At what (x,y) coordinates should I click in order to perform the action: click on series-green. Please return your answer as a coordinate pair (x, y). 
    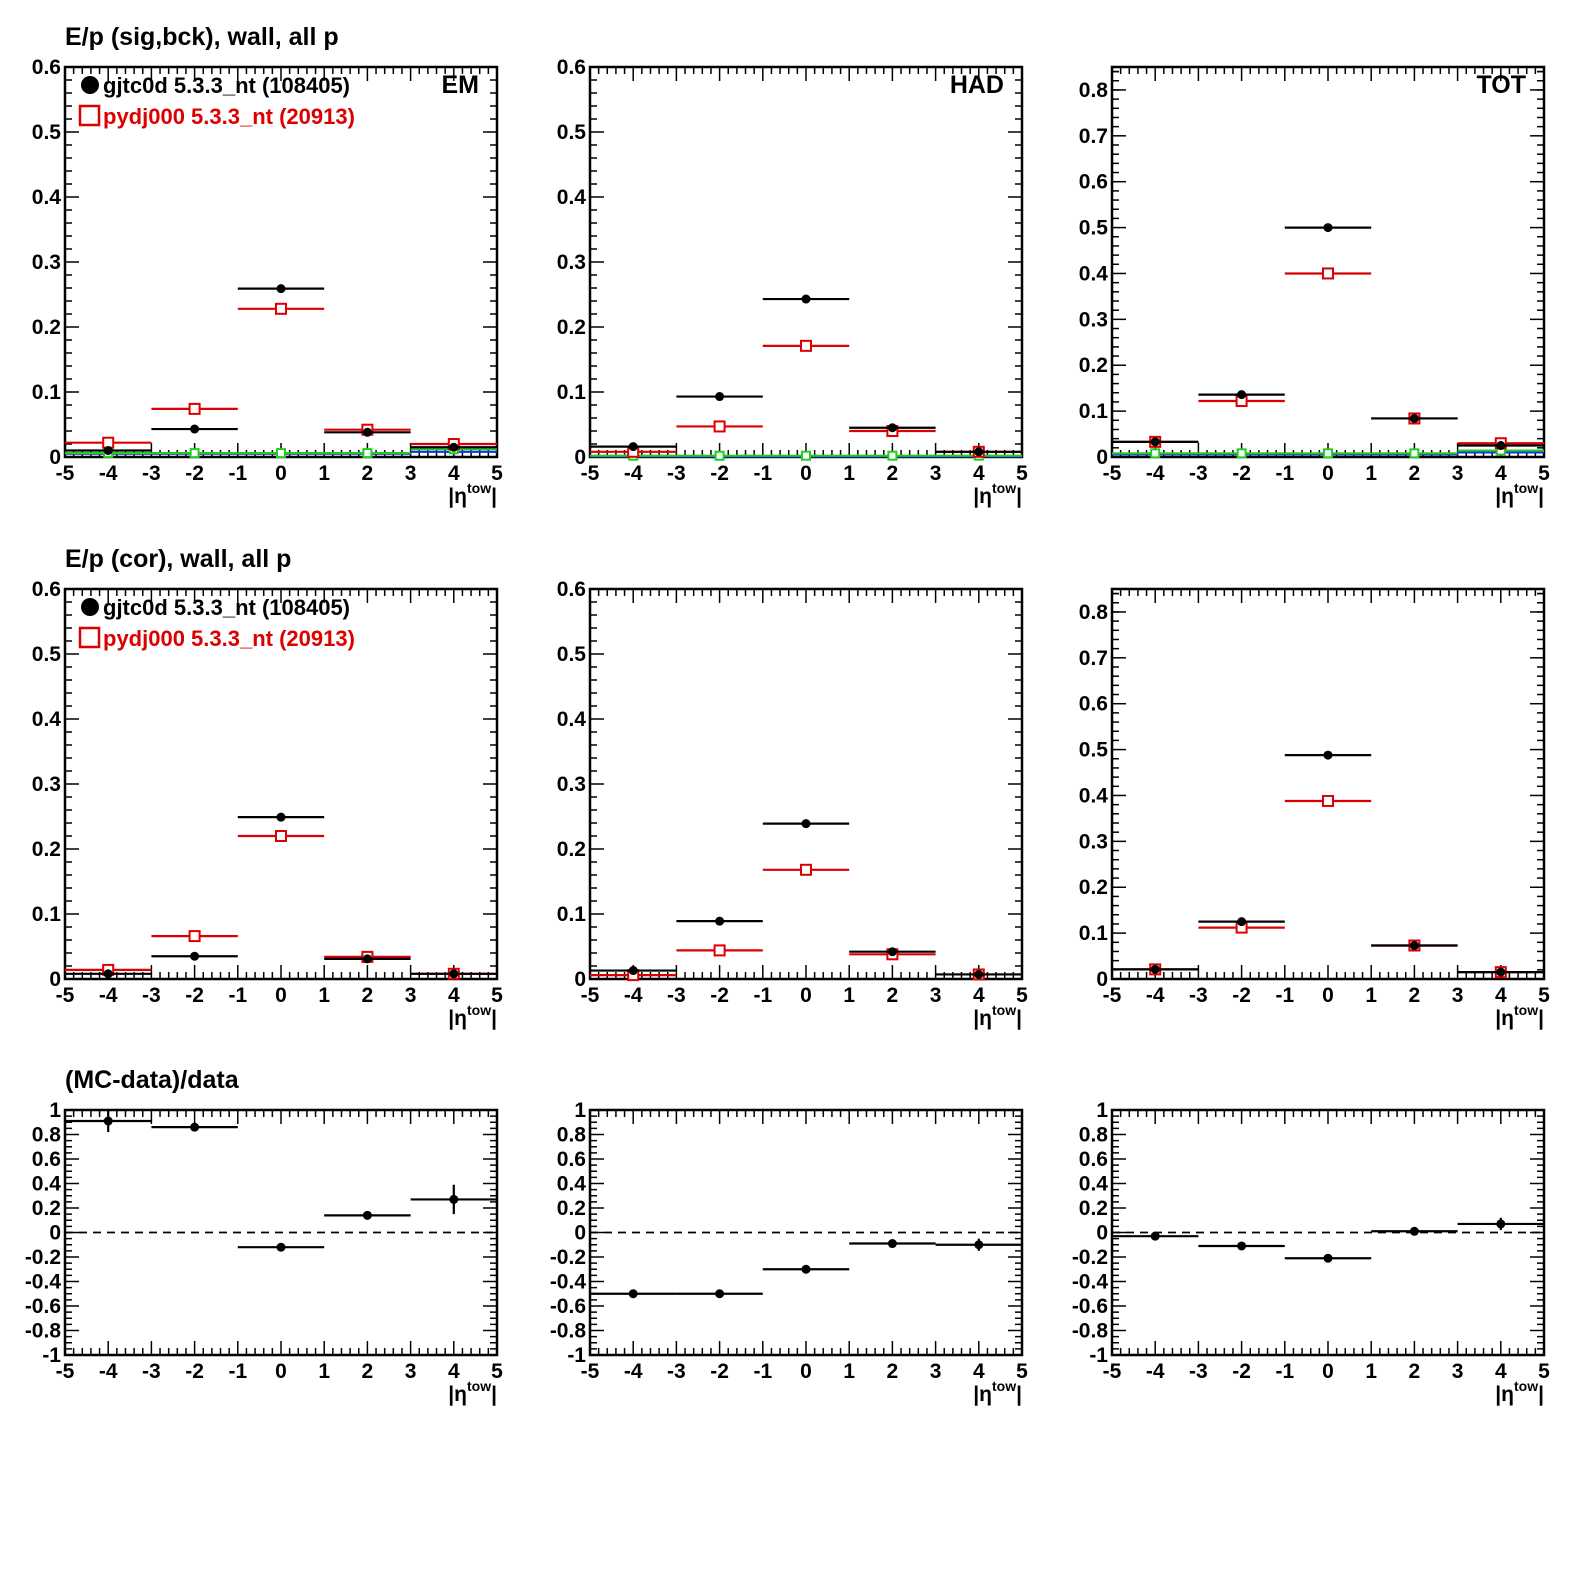
    Looking at the image, I should click on (1328, 452).